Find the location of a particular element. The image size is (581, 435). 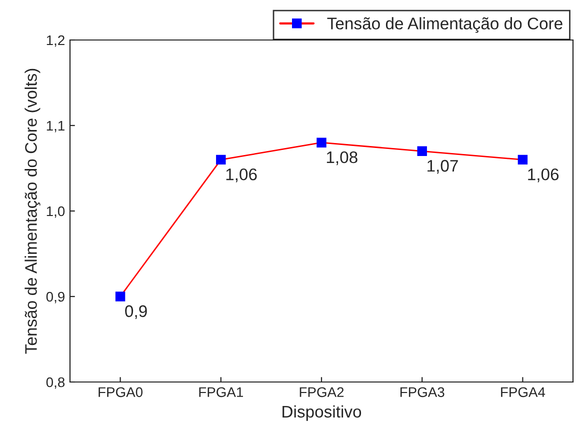

y-tick-label: 1,1 is located at coordinates (55, 126).